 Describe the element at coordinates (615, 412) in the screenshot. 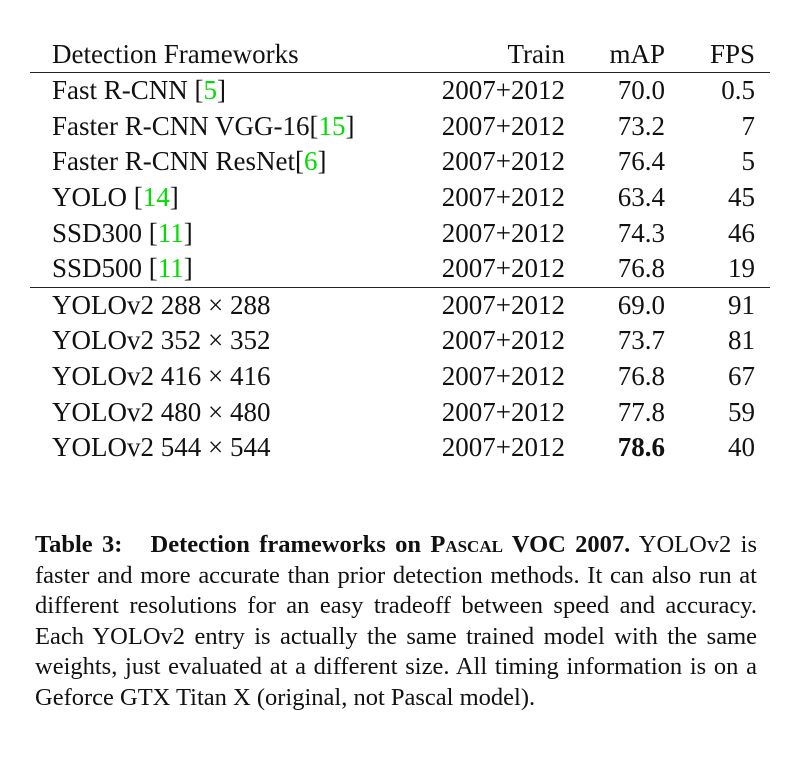

I see `map-cell: 77.8` at that location.